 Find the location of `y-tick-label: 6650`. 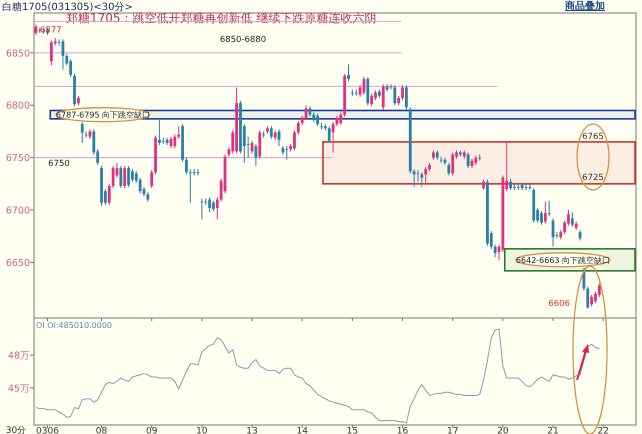

y-tick-label: 6650 is located at coordinates (18, 263).